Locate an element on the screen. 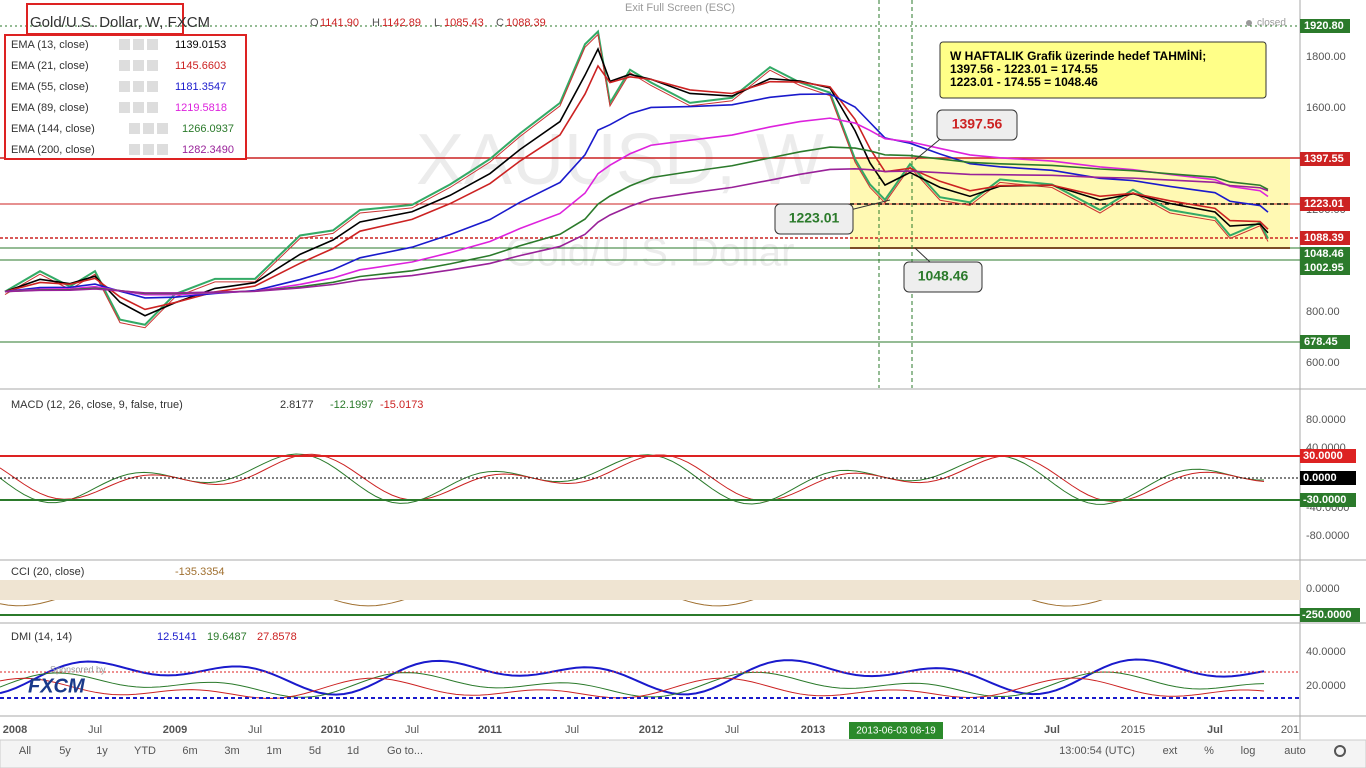 The width and height of the screenshot is (1366, 768). macd-tick-label: 80.0000 is located at coordinates (1326, 420).